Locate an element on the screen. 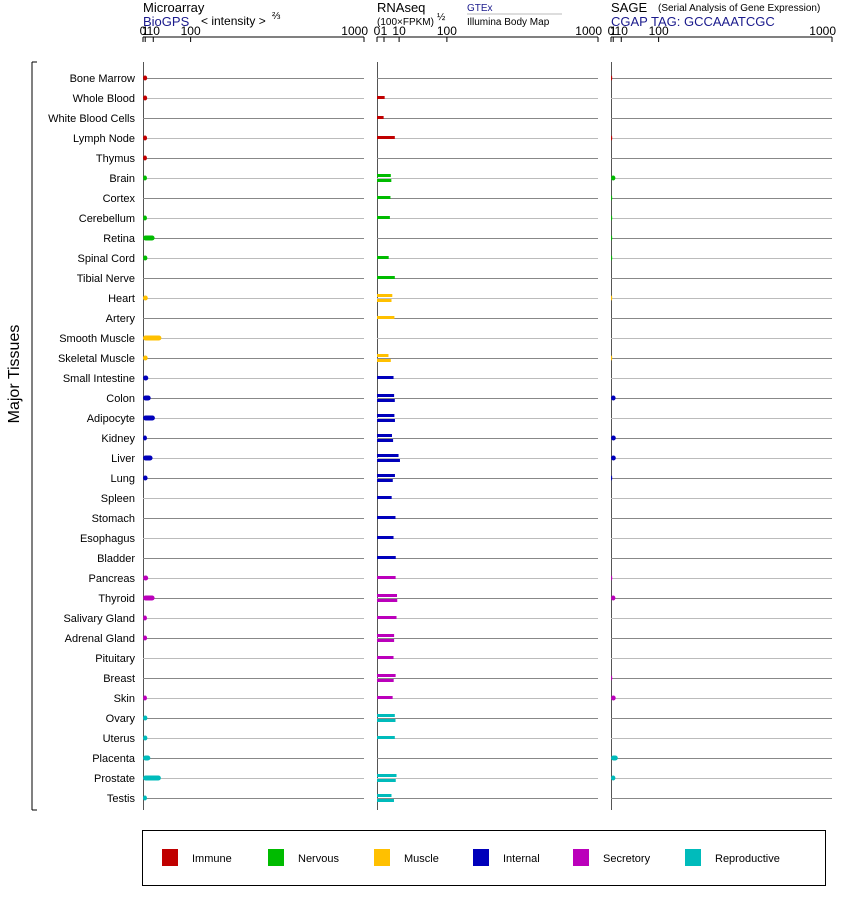  x-tick-label-sage-1: 1 is located at coordinates (613, 31).